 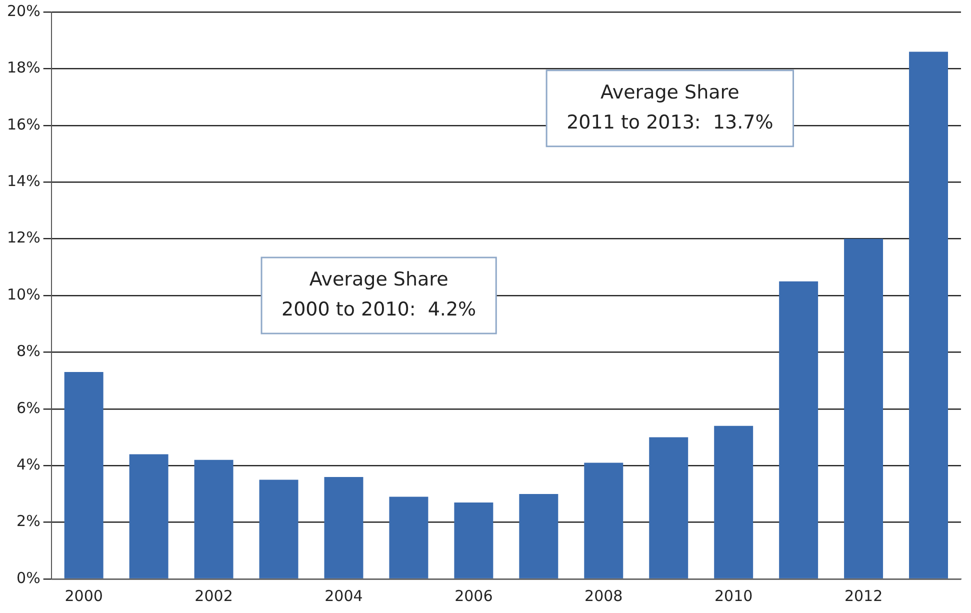 I want to click on y-tick-label: 20%, so click(x=23, y=11).